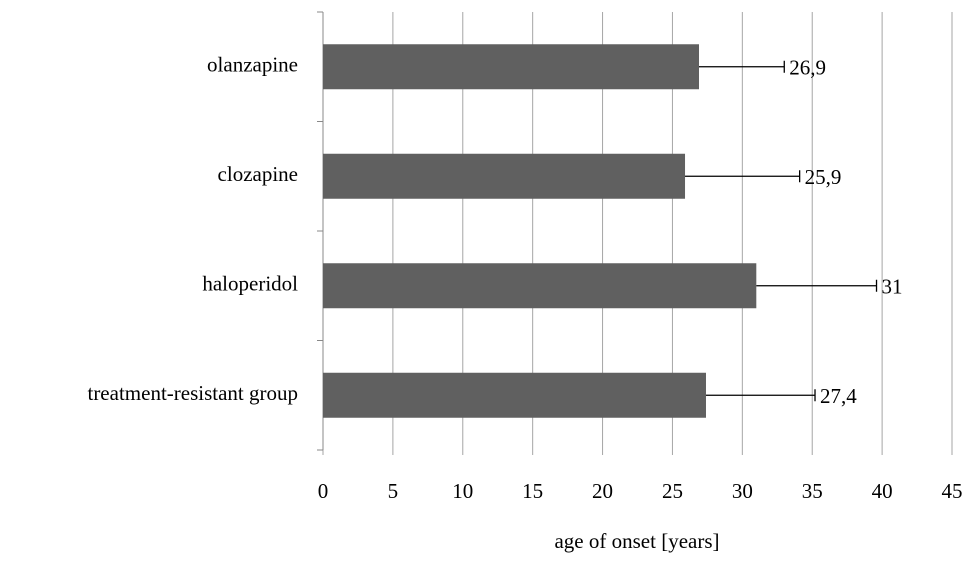 This screenshot has height=564, width=969. What do you see at coordinates (258, 174) in the screenshot?
I see `y-tick-label: clozapine` at bounding box center [258, 174].